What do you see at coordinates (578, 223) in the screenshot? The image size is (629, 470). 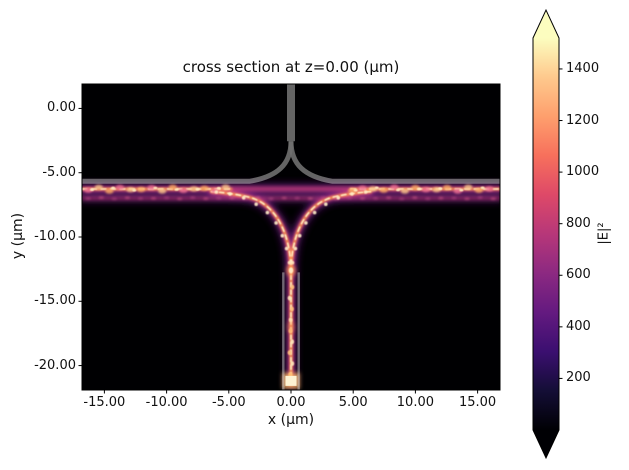 I see `colorbar-tick-label: 800` at bounding box center [578, 223].